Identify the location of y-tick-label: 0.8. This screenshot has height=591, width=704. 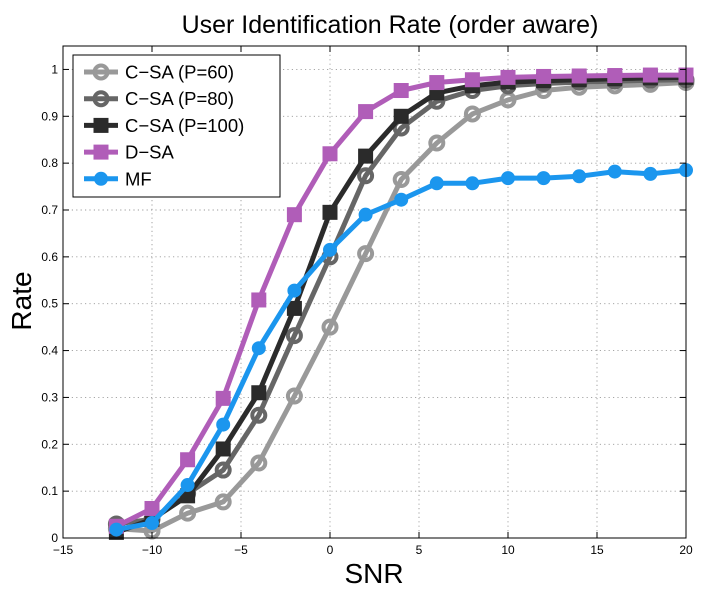
(49, 163).